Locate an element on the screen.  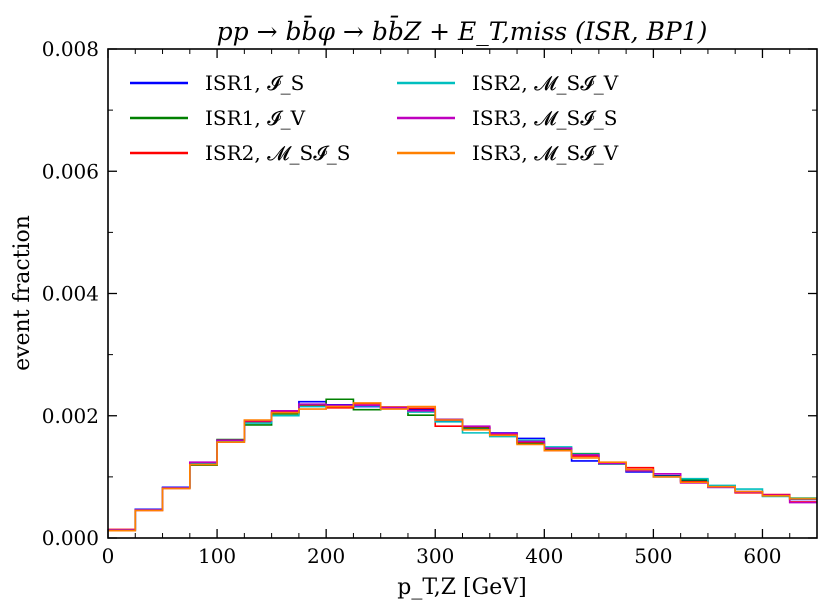
legend-entry-1: ISR1, 𝓘_S is located at coordinates (254, 83).